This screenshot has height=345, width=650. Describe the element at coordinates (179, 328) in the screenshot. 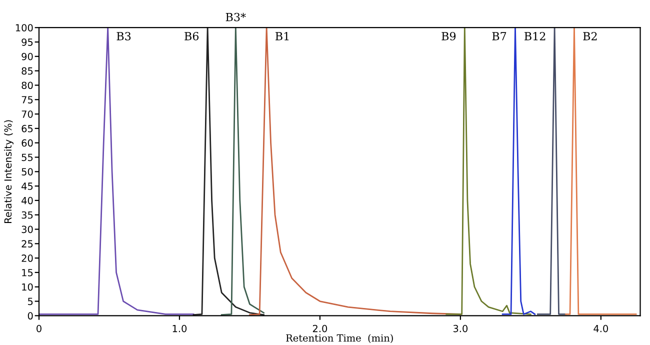

I see `x-tick-label: 1.0` at that location.